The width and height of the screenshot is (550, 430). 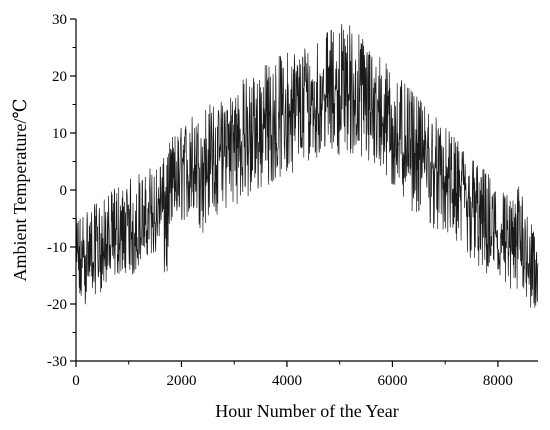 I want to click on y-tick-label: -30, so click(x=57, y=362).